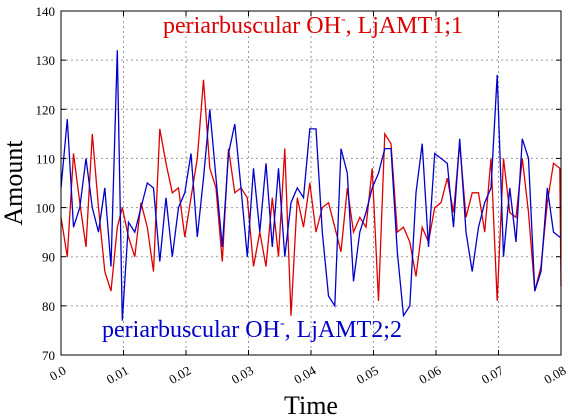  I want to click on x-tick-label: 0.08, so click(554, 375).